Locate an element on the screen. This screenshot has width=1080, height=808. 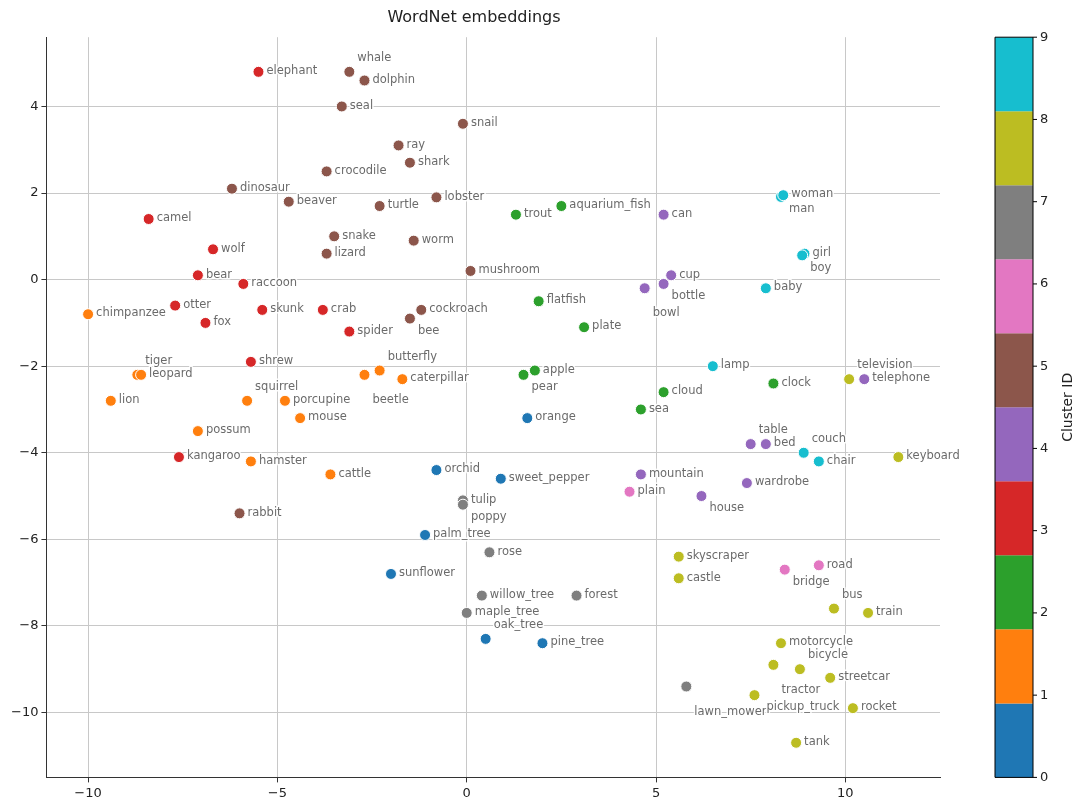
data-label: whale is located at coordinates (374, 57).